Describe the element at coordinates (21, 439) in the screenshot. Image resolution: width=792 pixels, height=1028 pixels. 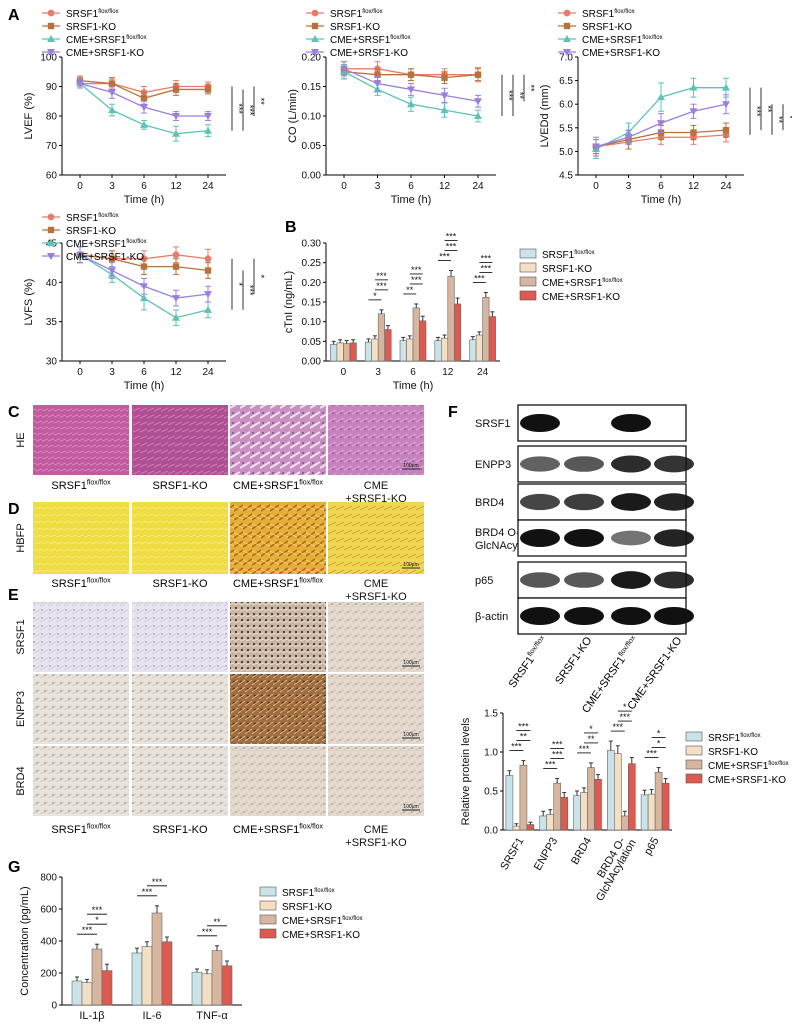
I see `he-label: HE` at that location.